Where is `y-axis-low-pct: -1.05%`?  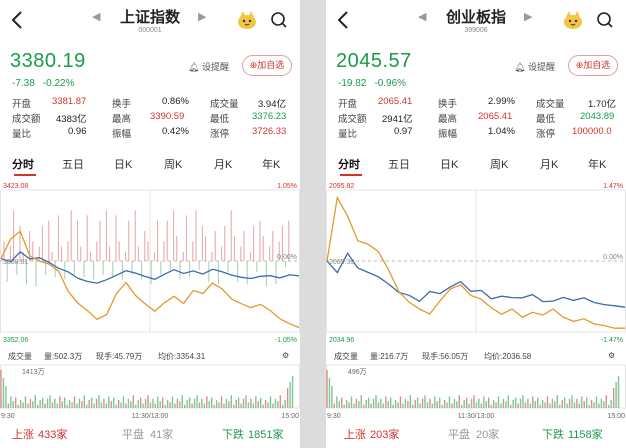 y-axis-low-pct: -1.05% is located at coordinates (286, 340).